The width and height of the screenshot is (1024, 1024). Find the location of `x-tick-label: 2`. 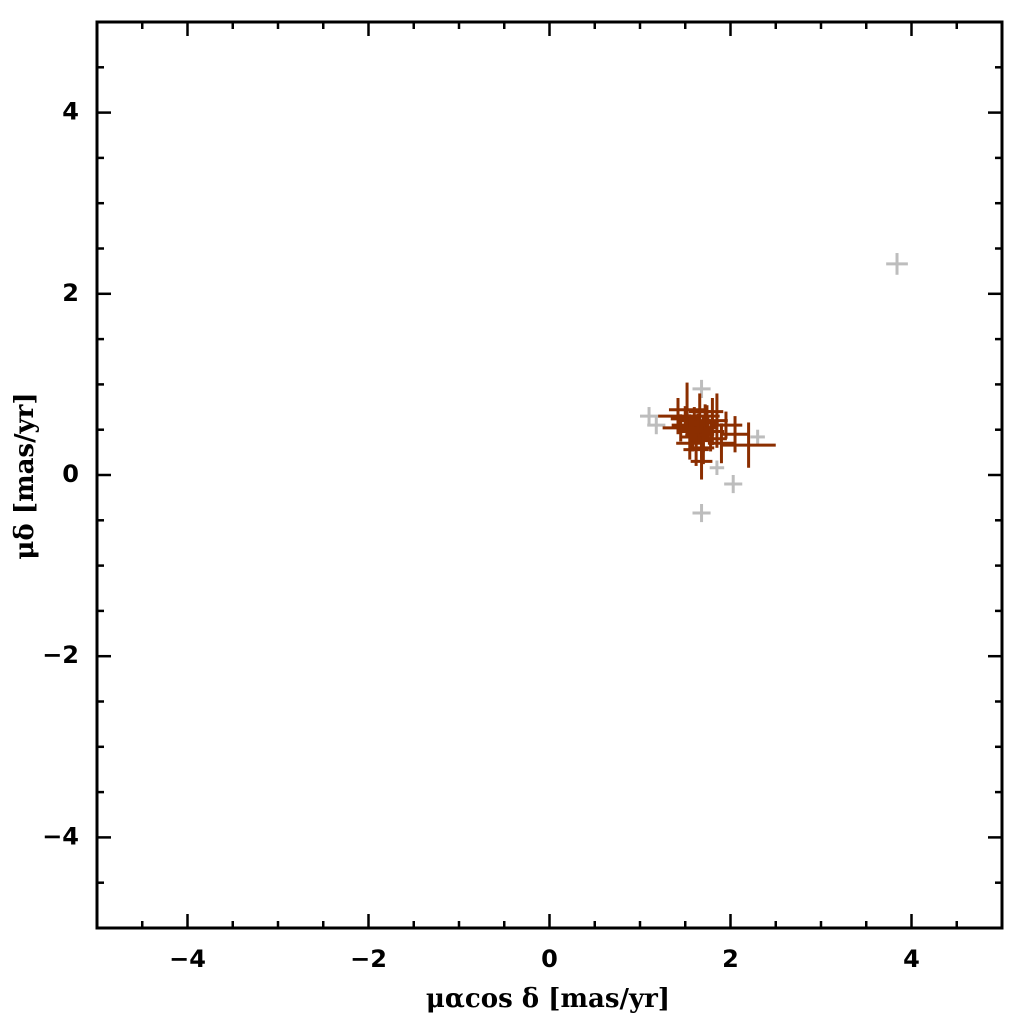

x-tick-label: 2 is located at coordinates (730, 959).